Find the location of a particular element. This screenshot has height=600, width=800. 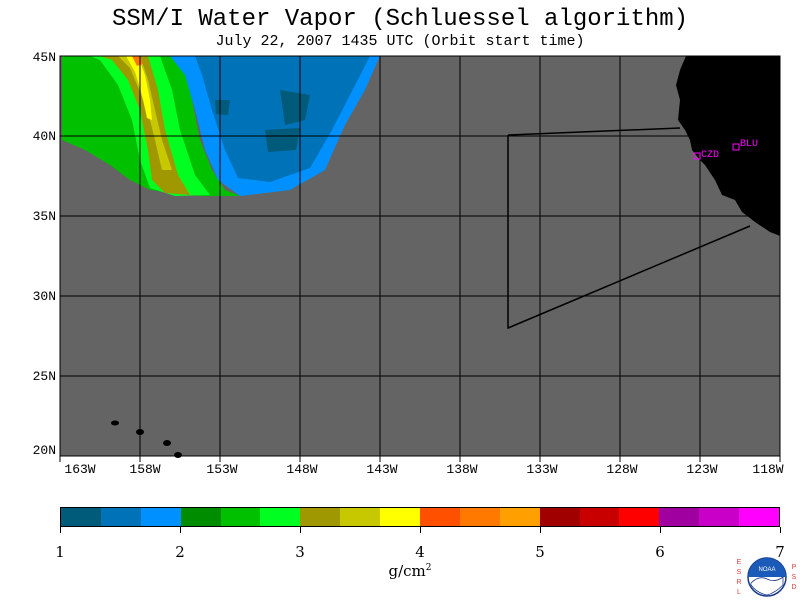

lon-label-148w: 148W is located at coordinates (302, 469).